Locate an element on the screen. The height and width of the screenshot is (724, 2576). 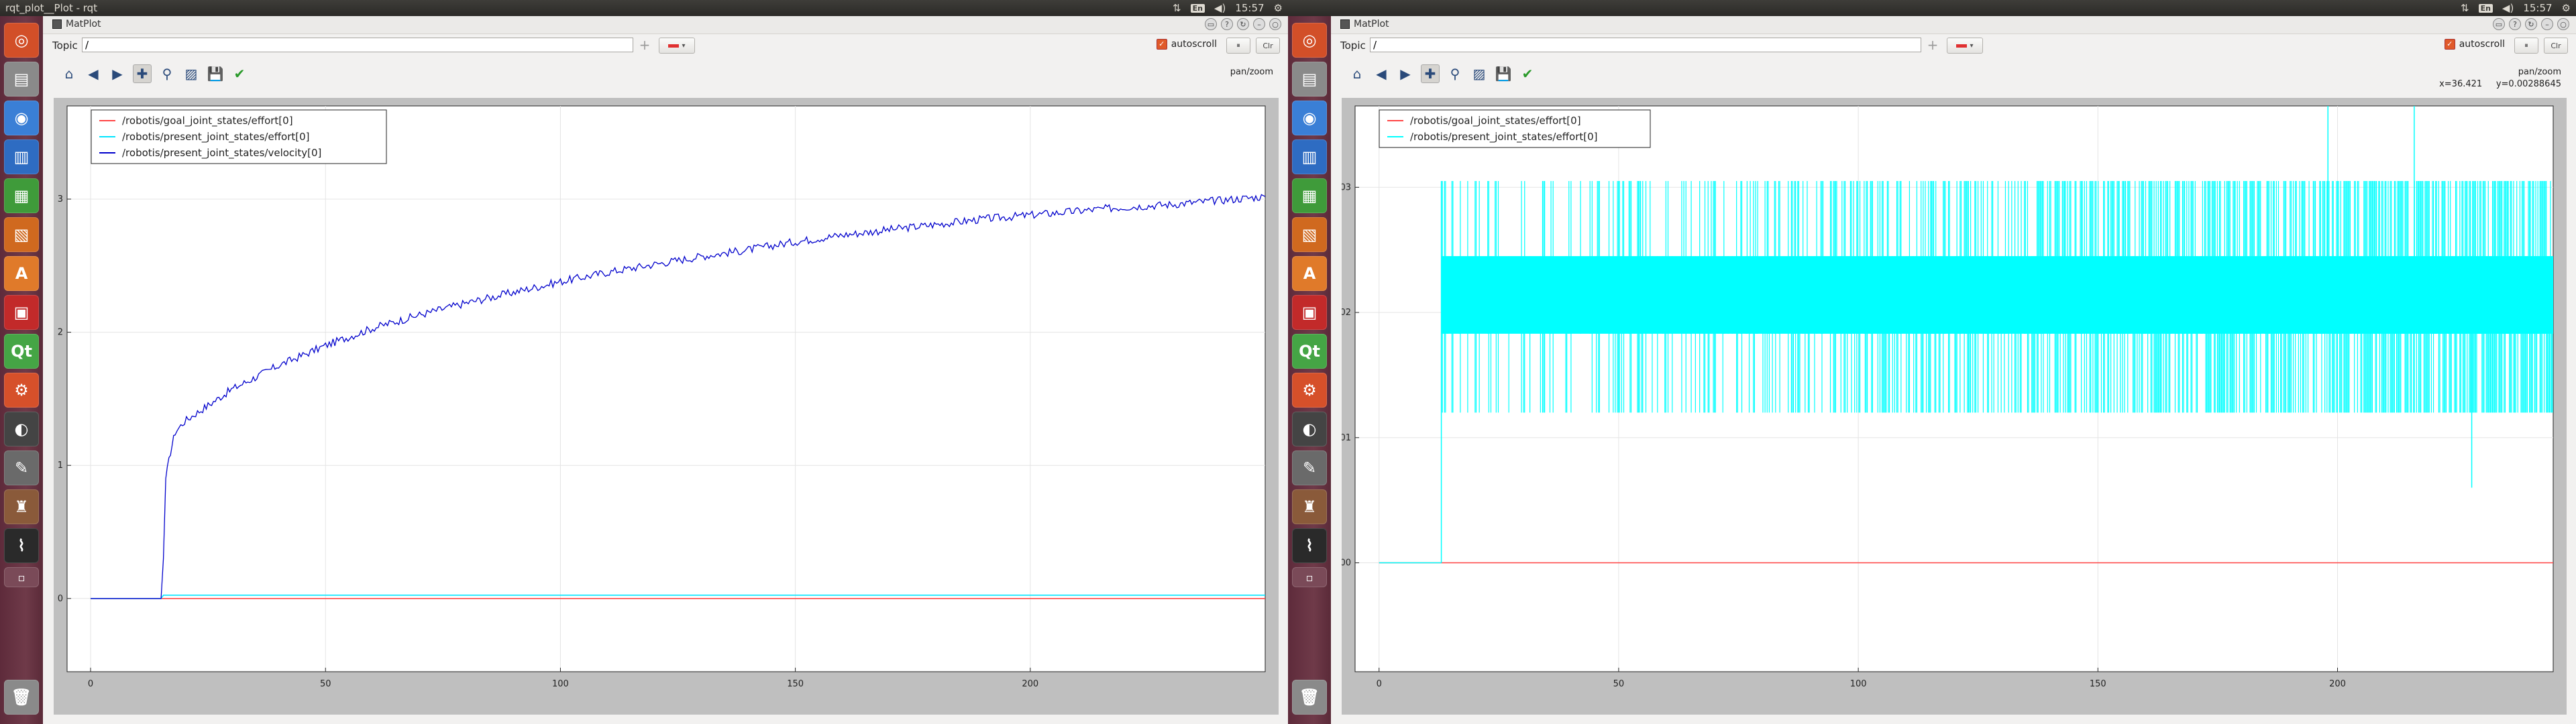
x-tick-label: 0 is located at coordinates (1379, 684).